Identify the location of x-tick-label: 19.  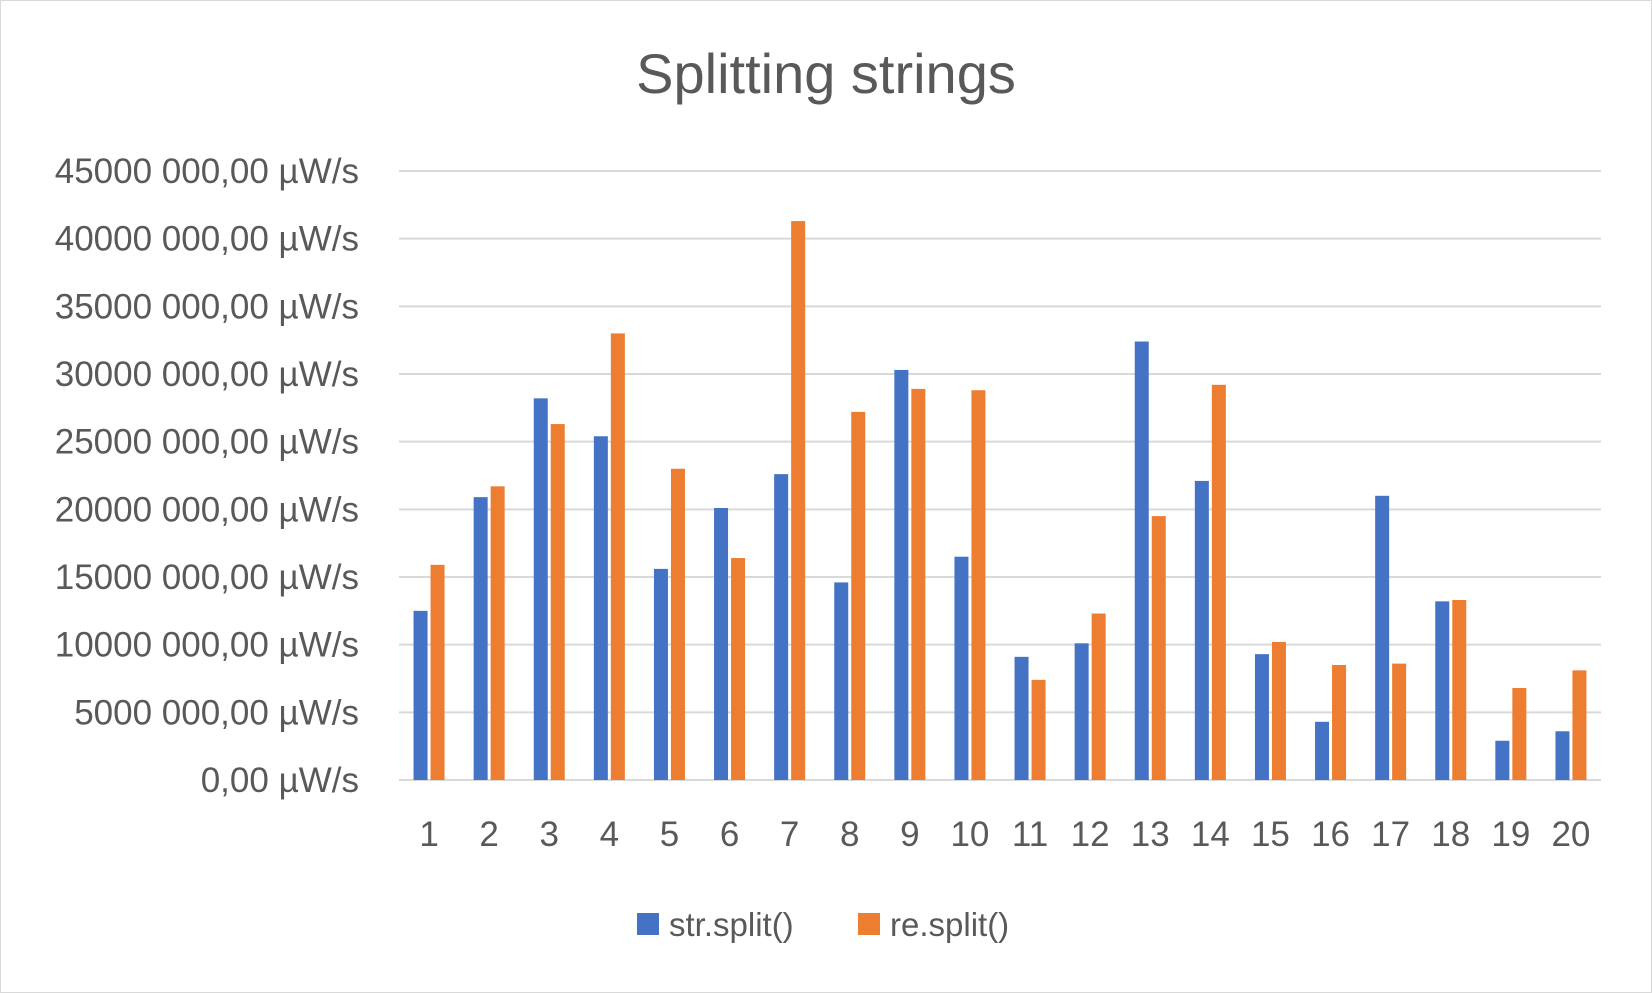
(1510, 834).